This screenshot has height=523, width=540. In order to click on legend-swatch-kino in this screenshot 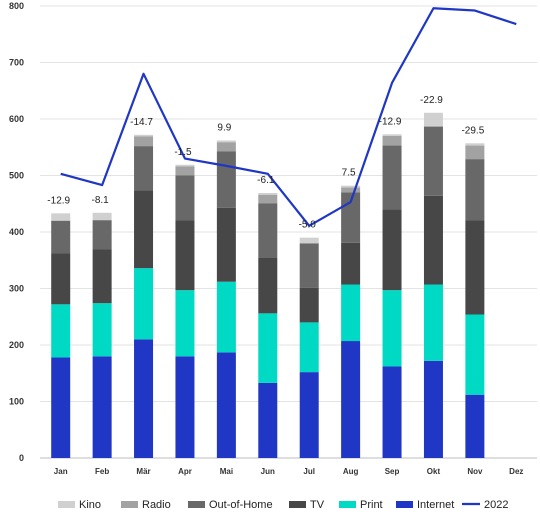, I will do `click(66, 504)`.